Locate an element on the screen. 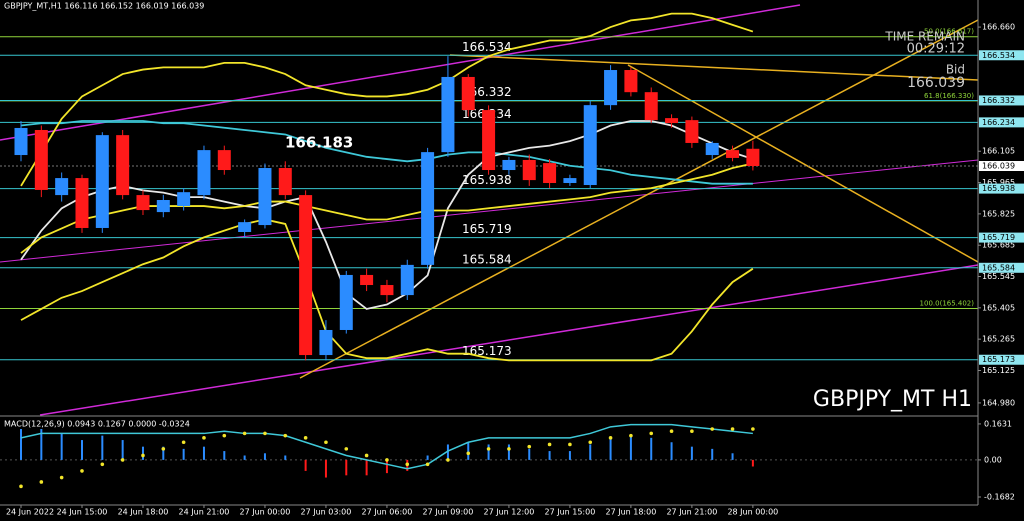 The height and width of the screenshot is (521, 1024). time-remain-label: TIME REMAIN is located at coordinates (924, 37).